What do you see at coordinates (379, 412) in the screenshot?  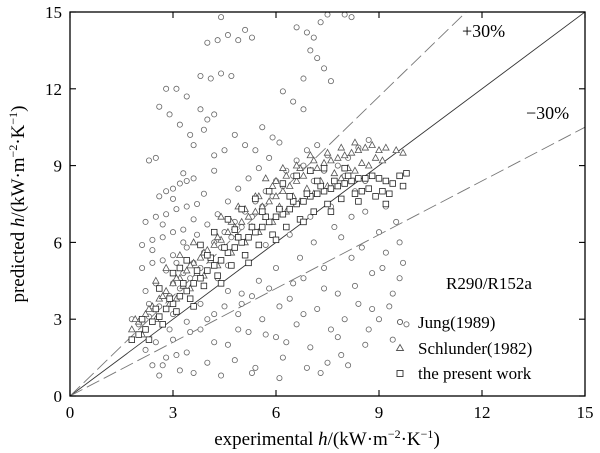 I see `x-tick-label: 9` at bounding box center [379, 412].